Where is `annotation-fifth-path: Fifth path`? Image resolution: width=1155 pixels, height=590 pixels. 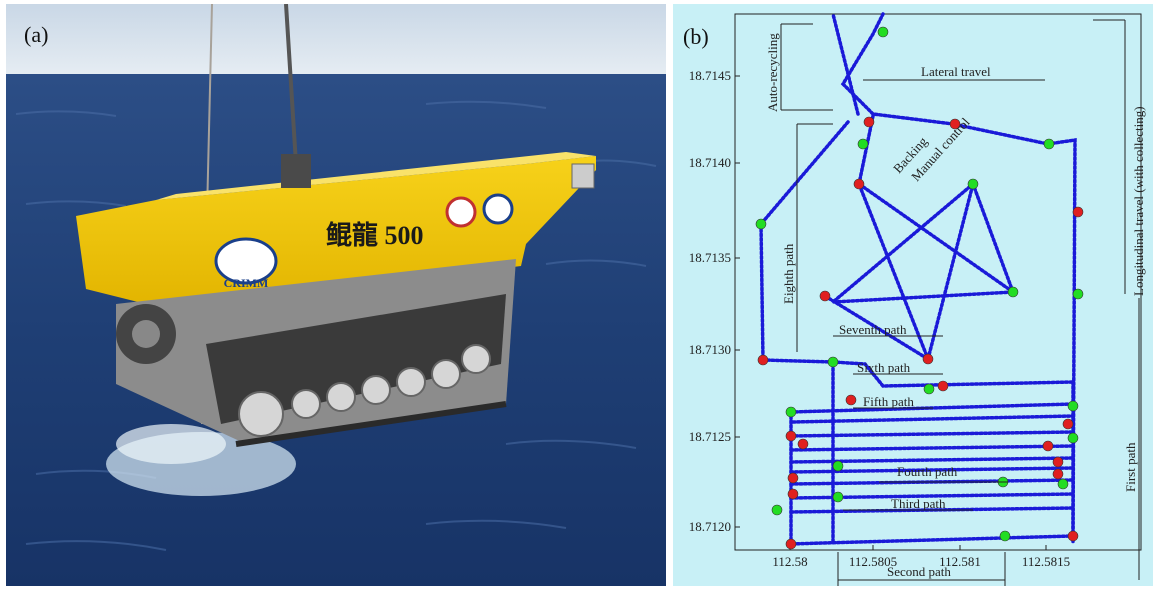 annotation-fifth-path: Fifth path is located at coordinates (888, 401).